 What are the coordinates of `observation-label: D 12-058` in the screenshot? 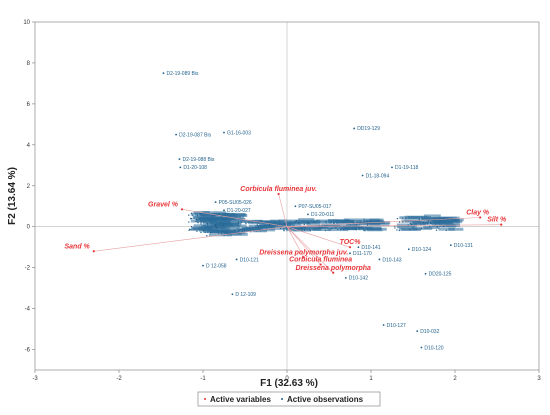 It's located at (216, 266).